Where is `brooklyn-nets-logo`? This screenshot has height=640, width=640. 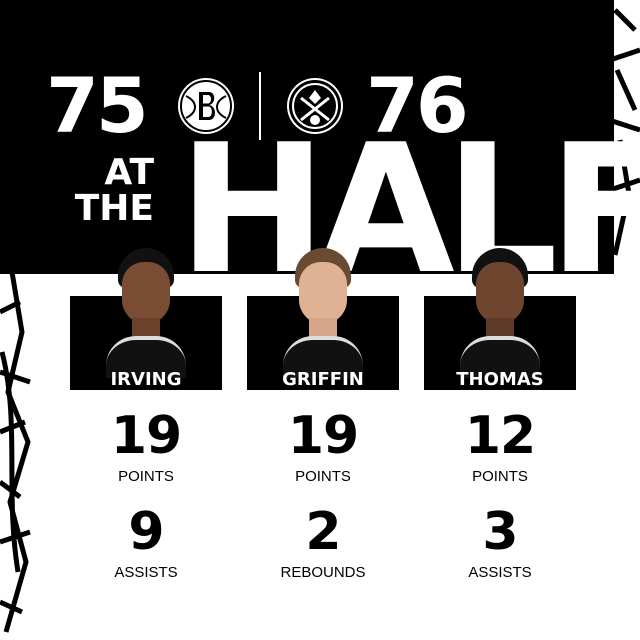
brooklyn-nets-logo is located at coordinates (206, 106).